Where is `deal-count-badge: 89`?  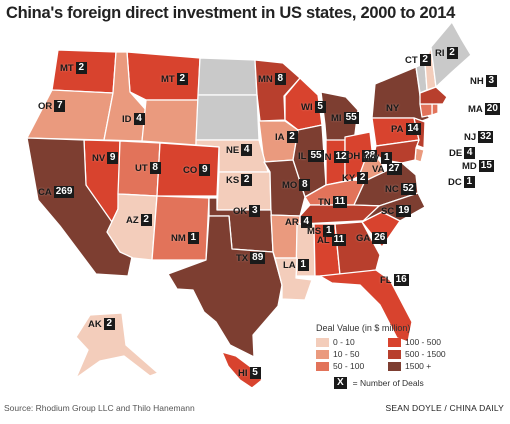 deal-count-badge: 89 is located at coordinates (258, 258).